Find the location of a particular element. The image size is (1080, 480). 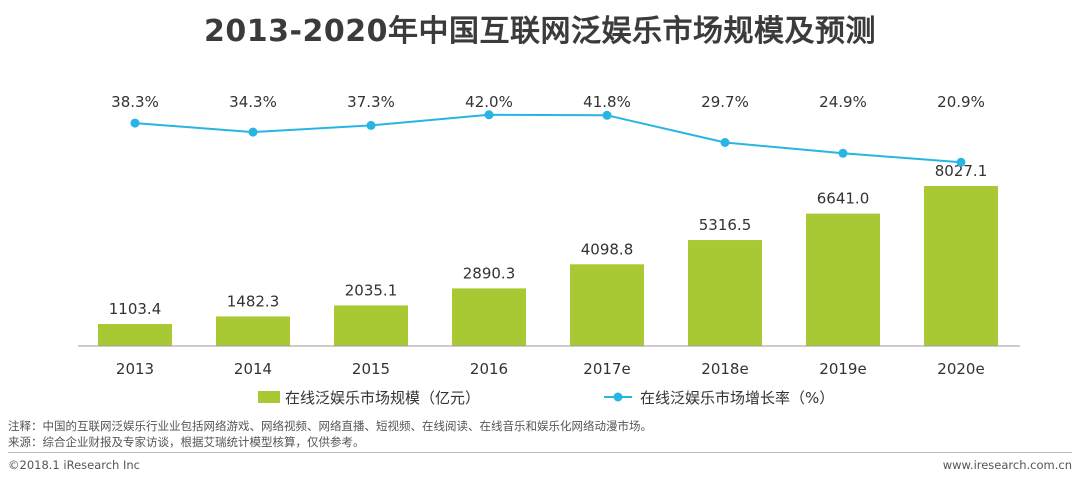

growth-line is located at coordinates (548, 138).